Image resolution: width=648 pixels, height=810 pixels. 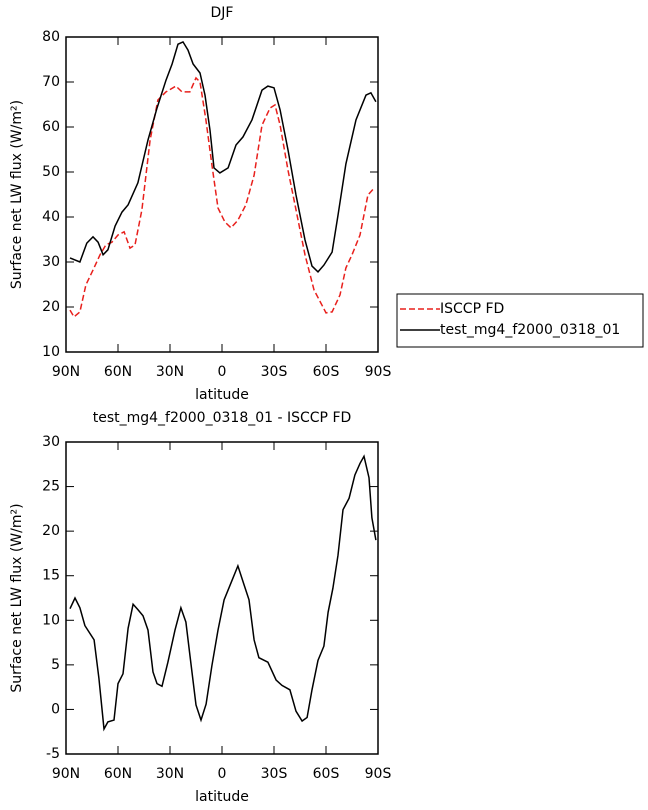 What do you see at coordinates (51, 487) in the screenshot?
I see `y-tick-label: 25` at bounding box center [51, 487].